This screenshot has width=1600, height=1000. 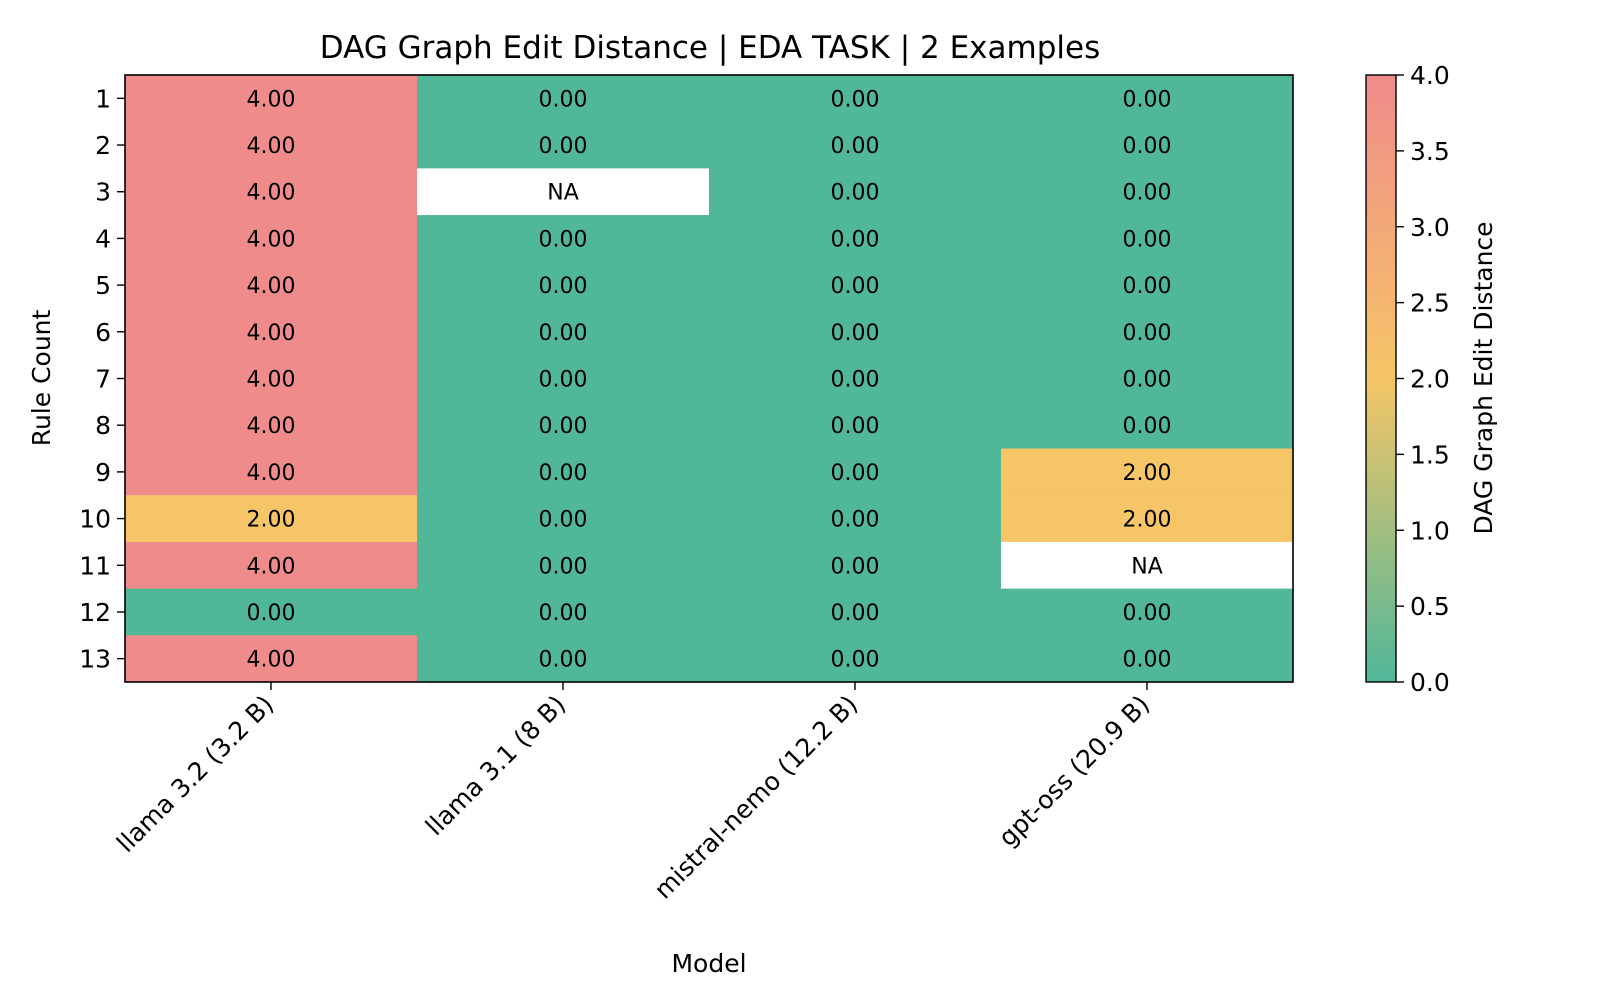 What do you see at coordinates (708, 963) in the screenshot?
I see `x-axis-label: Model` at bounding box center [708, 963].